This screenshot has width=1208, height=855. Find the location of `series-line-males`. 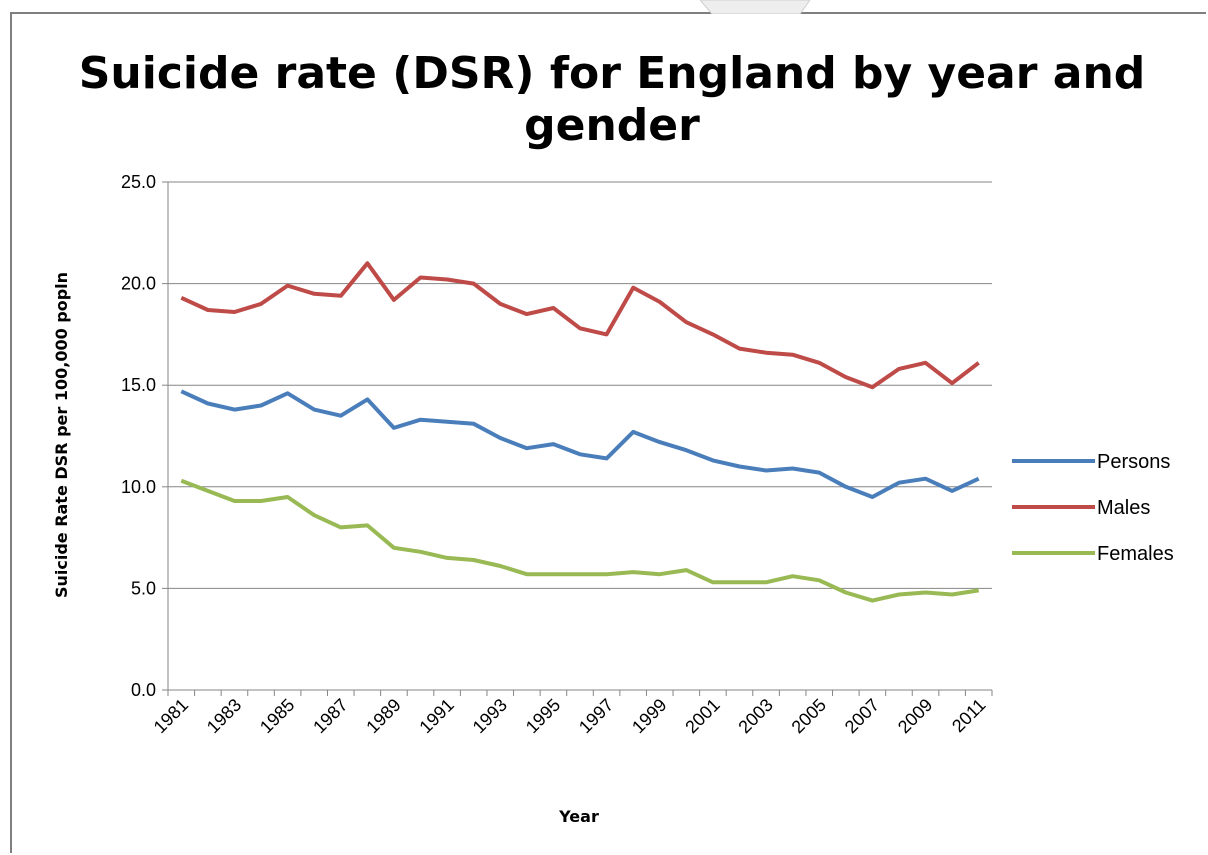

series-line-males is located at coordinates (580, 325).